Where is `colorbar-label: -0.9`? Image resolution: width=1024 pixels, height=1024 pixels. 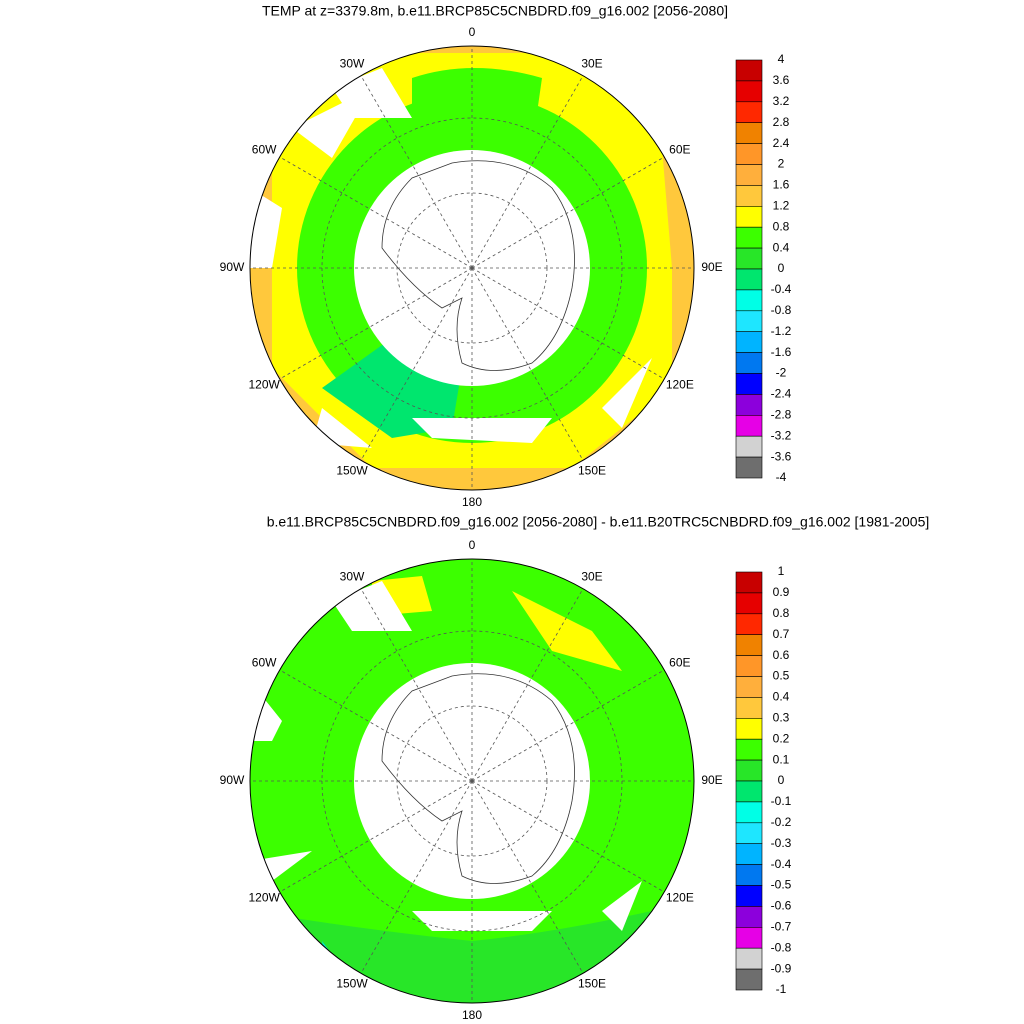 colorbar-label: -0.9 is located at coordinates (781, 968).